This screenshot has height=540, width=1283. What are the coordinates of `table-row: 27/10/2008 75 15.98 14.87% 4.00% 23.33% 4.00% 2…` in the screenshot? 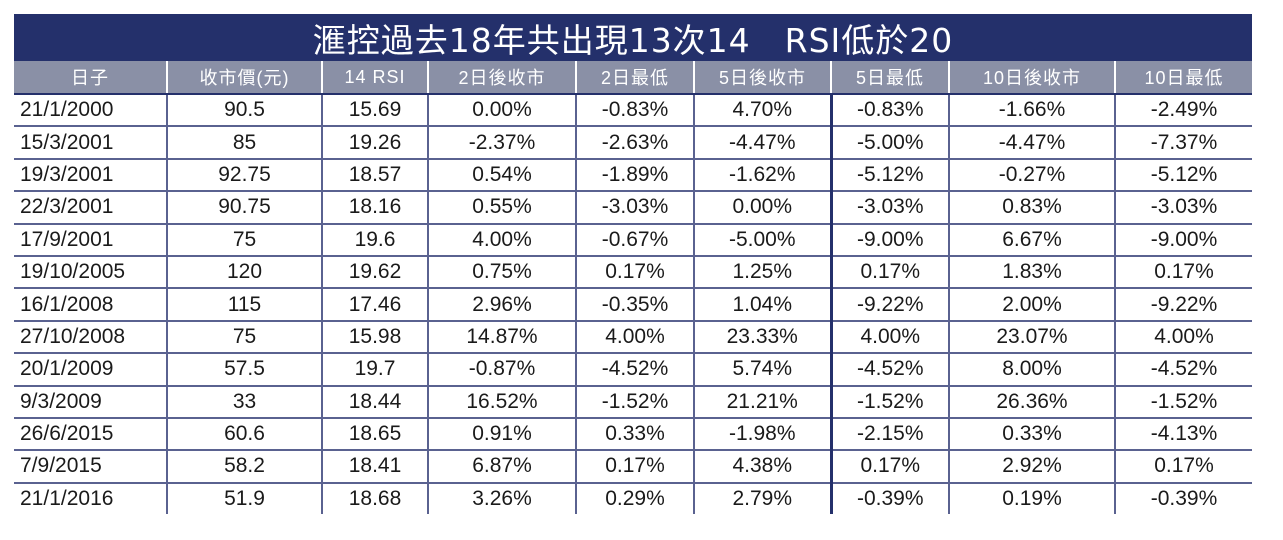 It's located at (633, 337).